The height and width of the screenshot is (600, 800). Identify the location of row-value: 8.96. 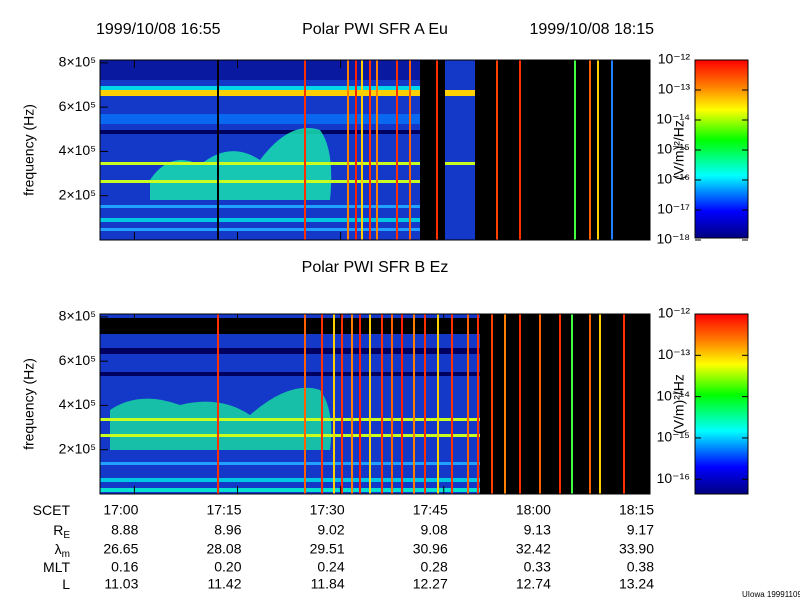
(227, 530).